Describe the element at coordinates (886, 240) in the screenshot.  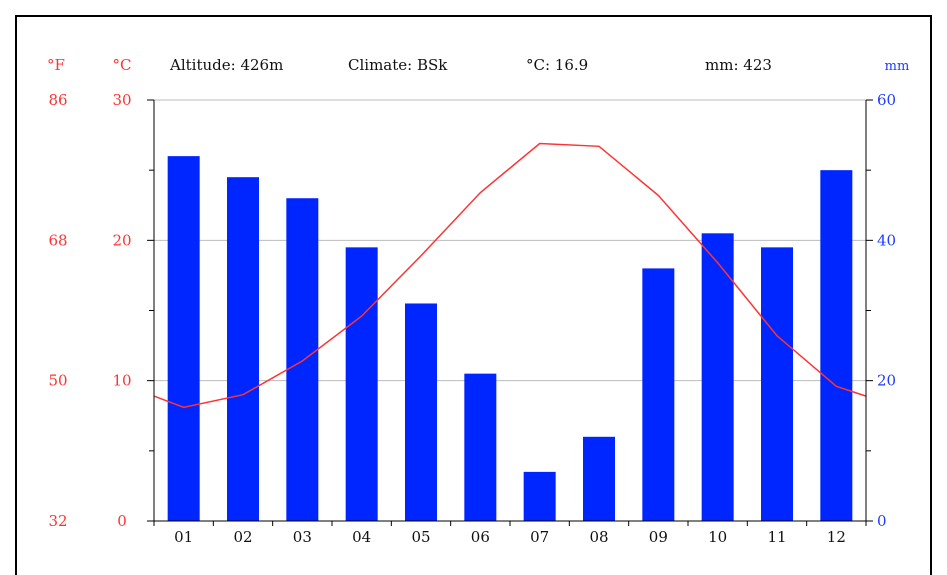
I see `mm-tick-label: 40` at that location.